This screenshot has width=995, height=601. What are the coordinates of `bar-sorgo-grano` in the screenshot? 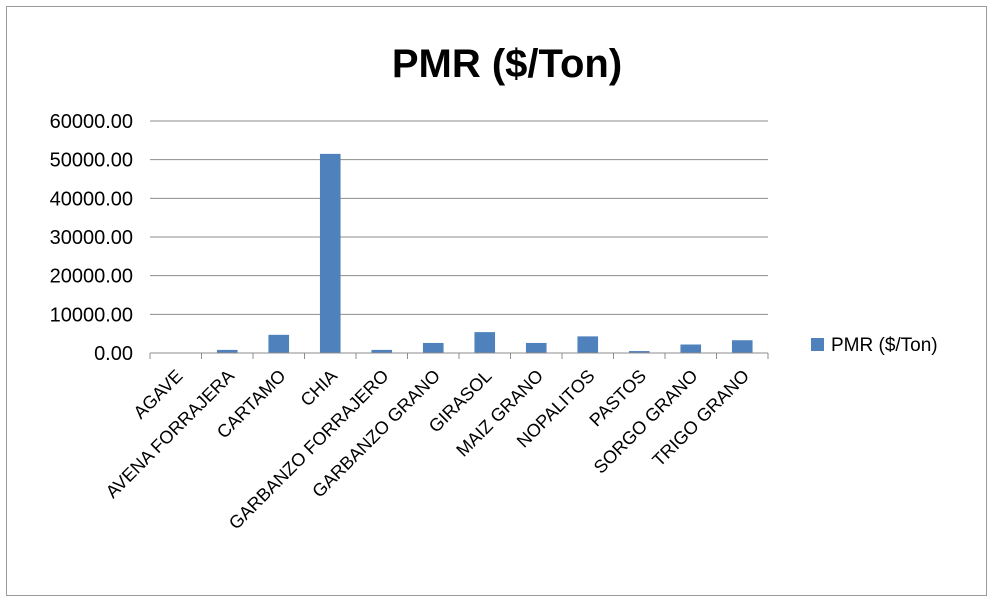 It's located at (691, 348).